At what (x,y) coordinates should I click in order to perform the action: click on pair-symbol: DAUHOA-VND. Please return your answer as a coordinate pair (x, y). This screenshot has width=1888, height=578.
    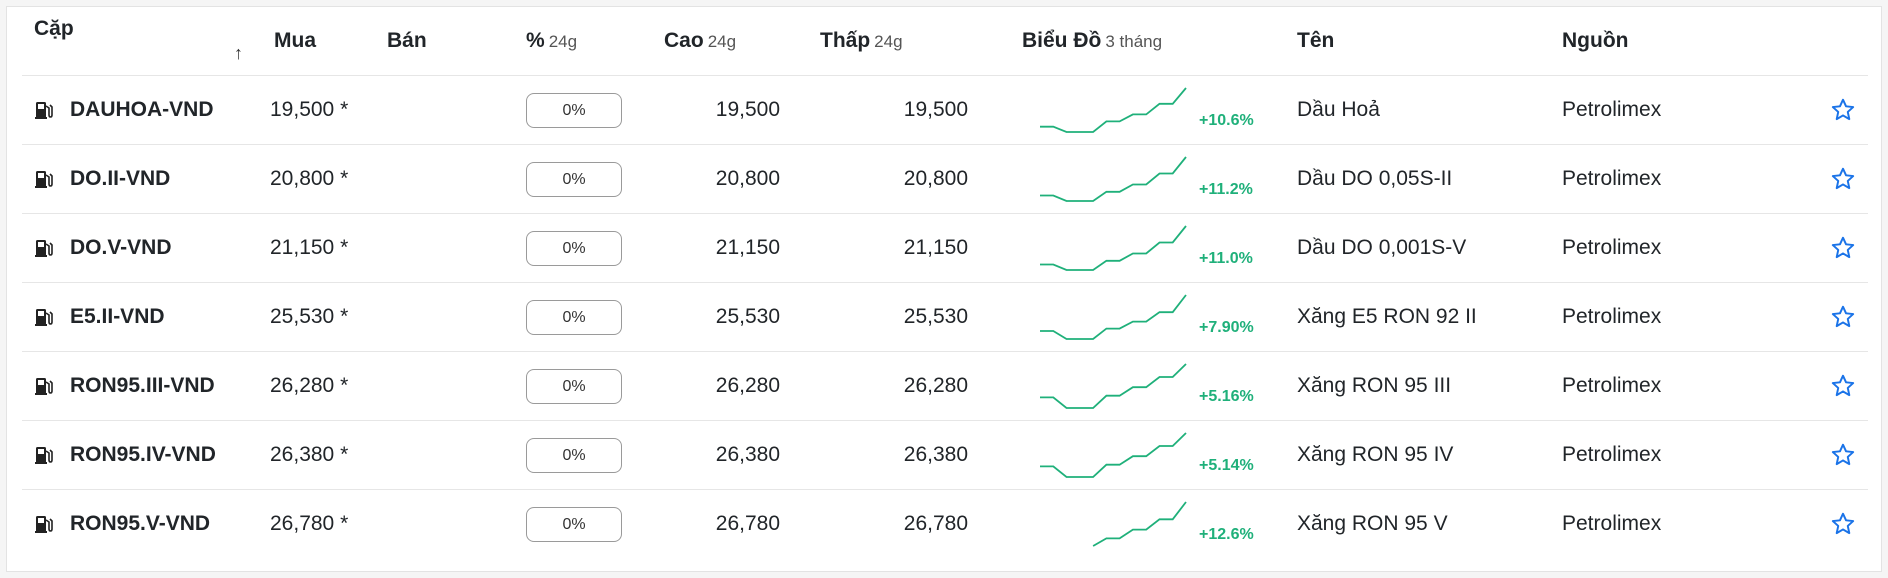
    Looking at the image, I should click on (142, 109).